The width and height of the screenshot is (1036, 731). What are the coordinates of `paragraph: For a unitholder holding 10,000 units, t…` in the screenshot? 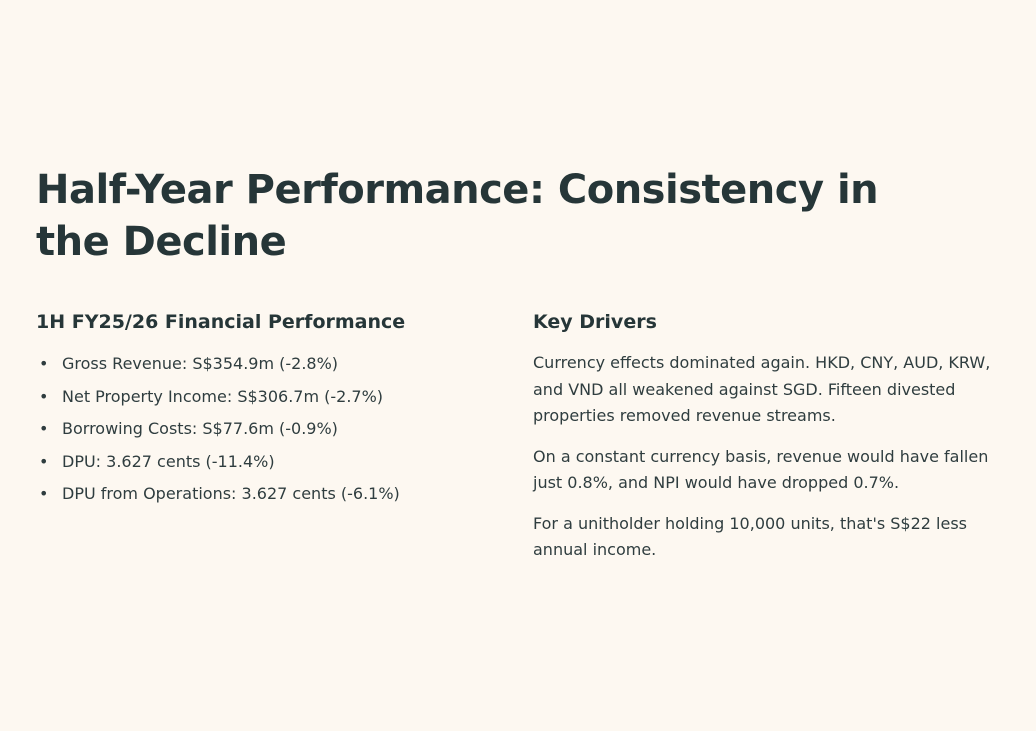 It's located at (750, 536).